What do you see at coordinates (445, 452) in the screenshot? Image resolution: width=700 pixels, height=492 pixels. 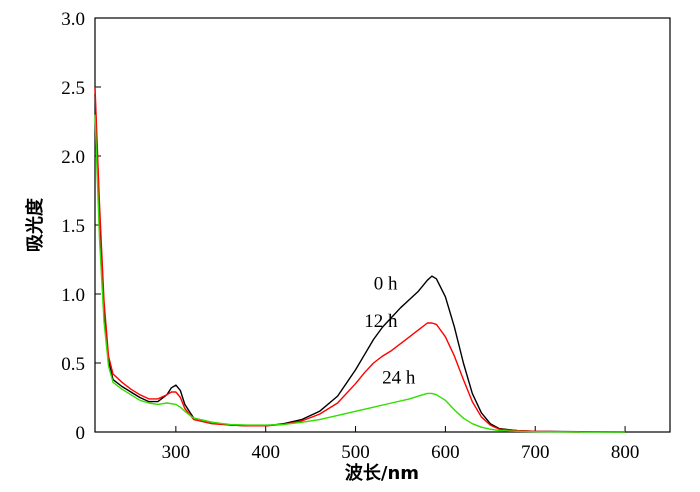 I see `x-tick-label: 600` at bounding box center [445, 452].